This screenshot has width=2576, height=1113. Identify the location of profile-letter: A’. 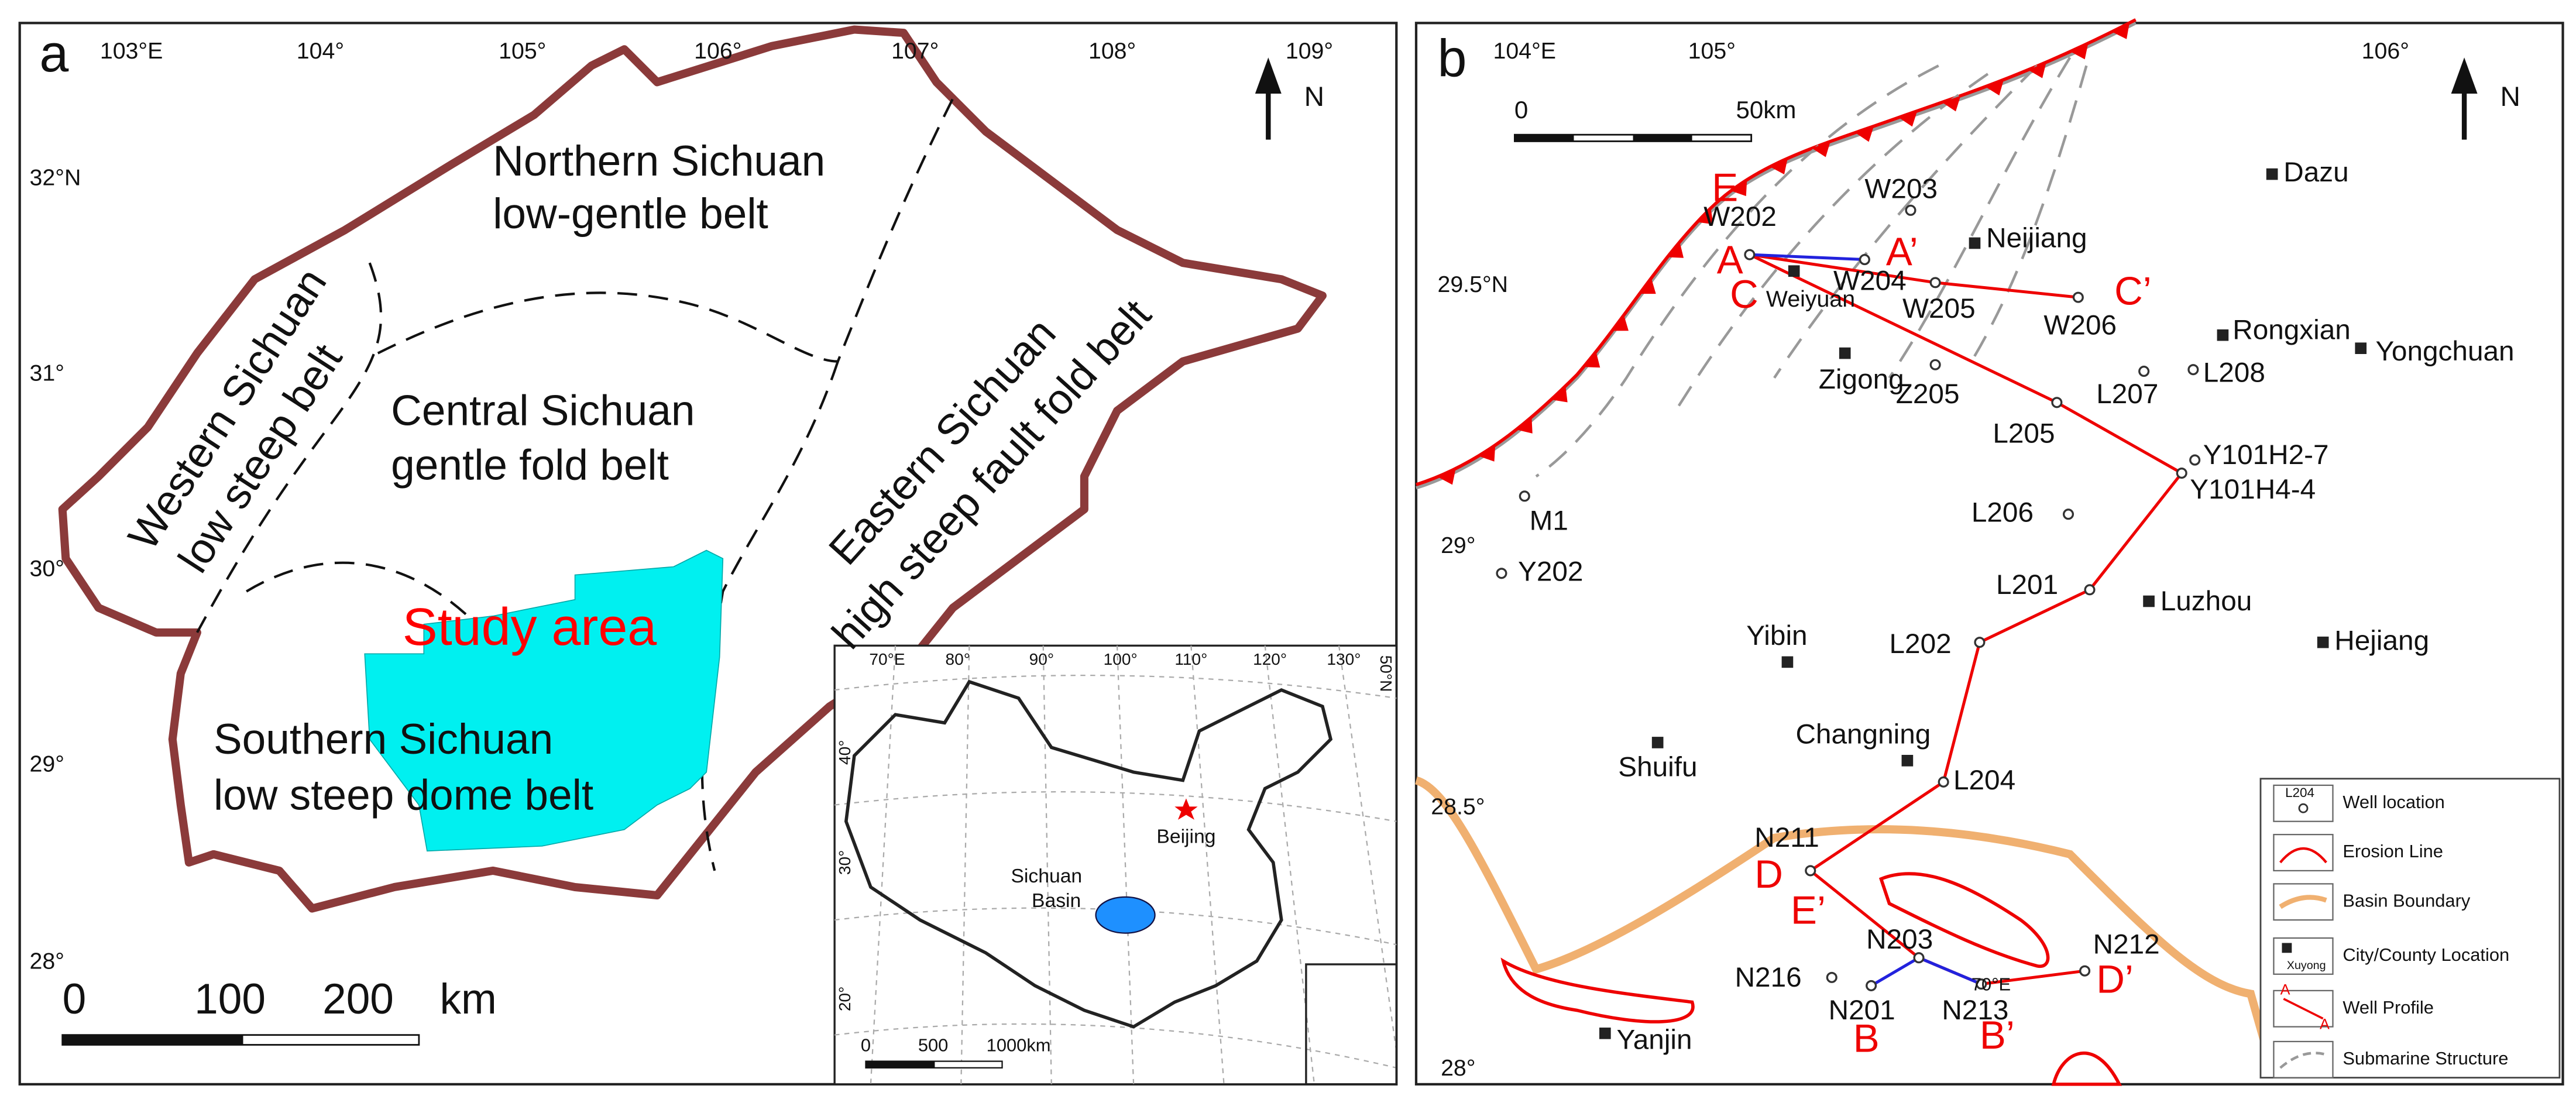
(1902, 252).